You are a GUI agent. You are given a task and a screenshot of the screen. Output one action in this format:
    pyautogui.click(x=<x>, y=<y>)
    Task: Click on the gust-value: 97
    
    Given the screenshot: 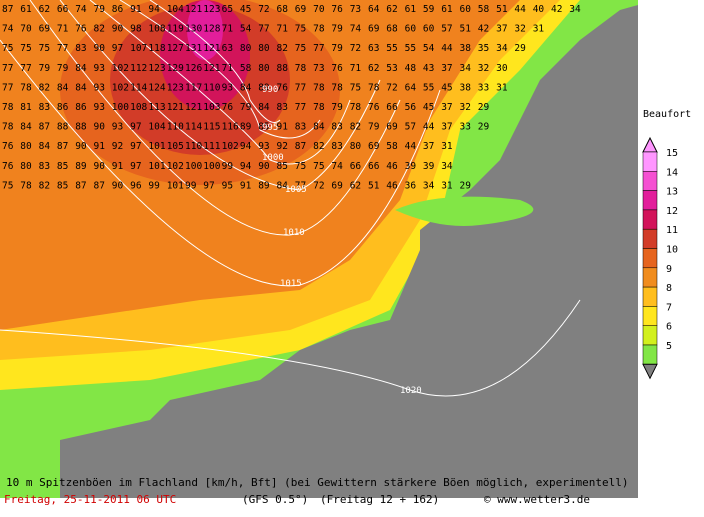 What is the action you would take?
    pyautogui.click(x=208, y=185)
    